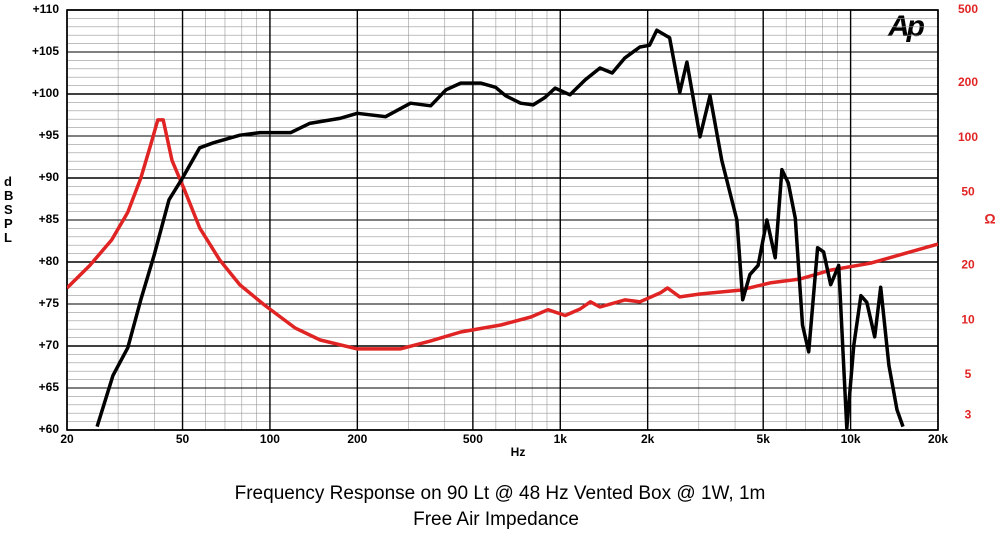  Describe the element at coordinates (270, 439) in the screenshot. I see `x-tick-label: 100` at that location.